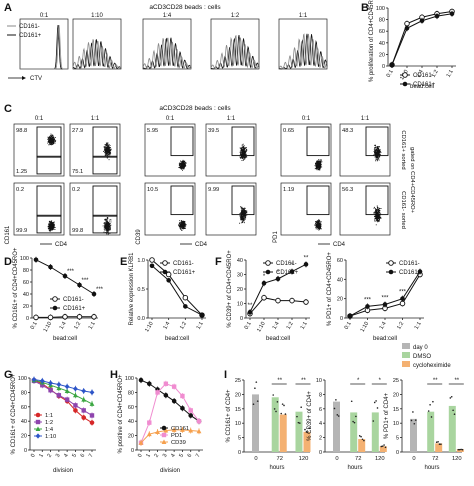 The height and width of the screenshot is (486, 474). I want to click on panel-letter: D, so click(8, 262).